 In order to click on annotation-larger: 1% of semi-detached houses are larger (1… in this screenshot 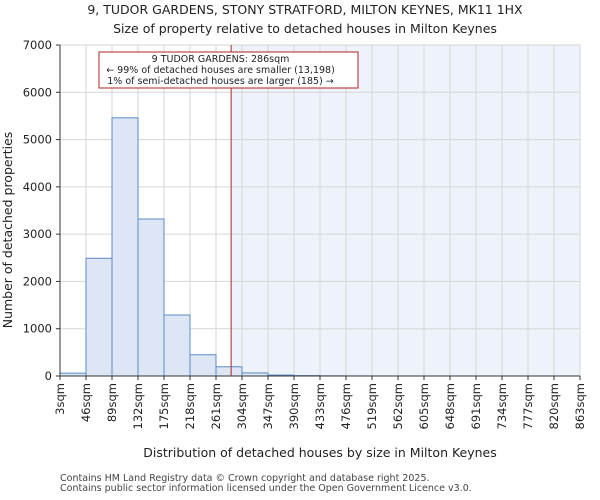, I will do `click(220, 81)`.